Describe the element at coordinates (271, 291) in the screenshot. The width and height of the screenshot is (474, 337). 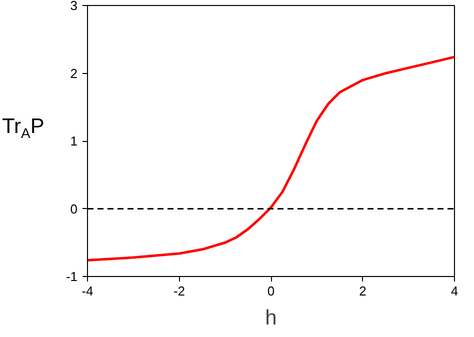
I see `x-tick-label: 0` at that location.